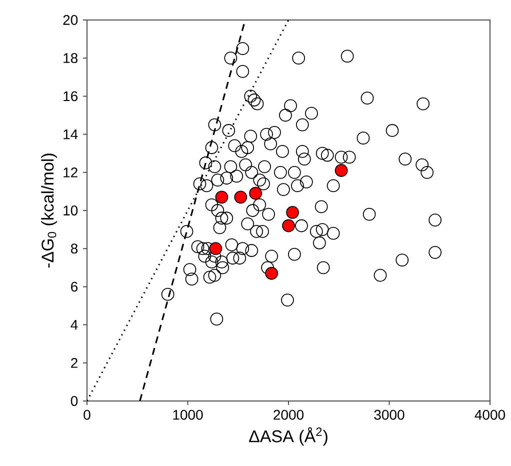 This screenshot has height=466, width=511. Describe the element at coordinates (389, 415) in the screenshot. I see `x-tick-label: 3000` at that location.